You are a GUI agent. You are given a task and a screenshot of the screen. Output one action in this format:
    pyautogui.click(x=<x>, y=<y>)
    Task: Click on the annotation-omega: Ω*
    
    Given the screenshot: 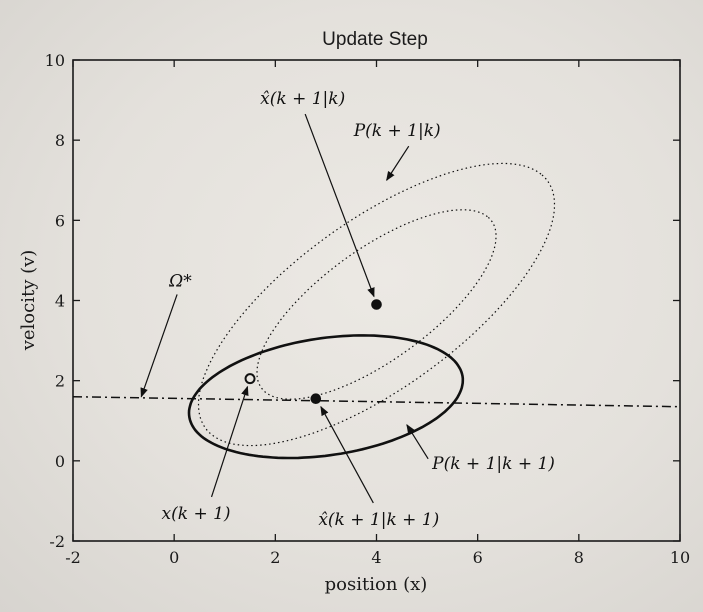 What is the action you would take?
    pyautogui.click(x=180, y=281)
    